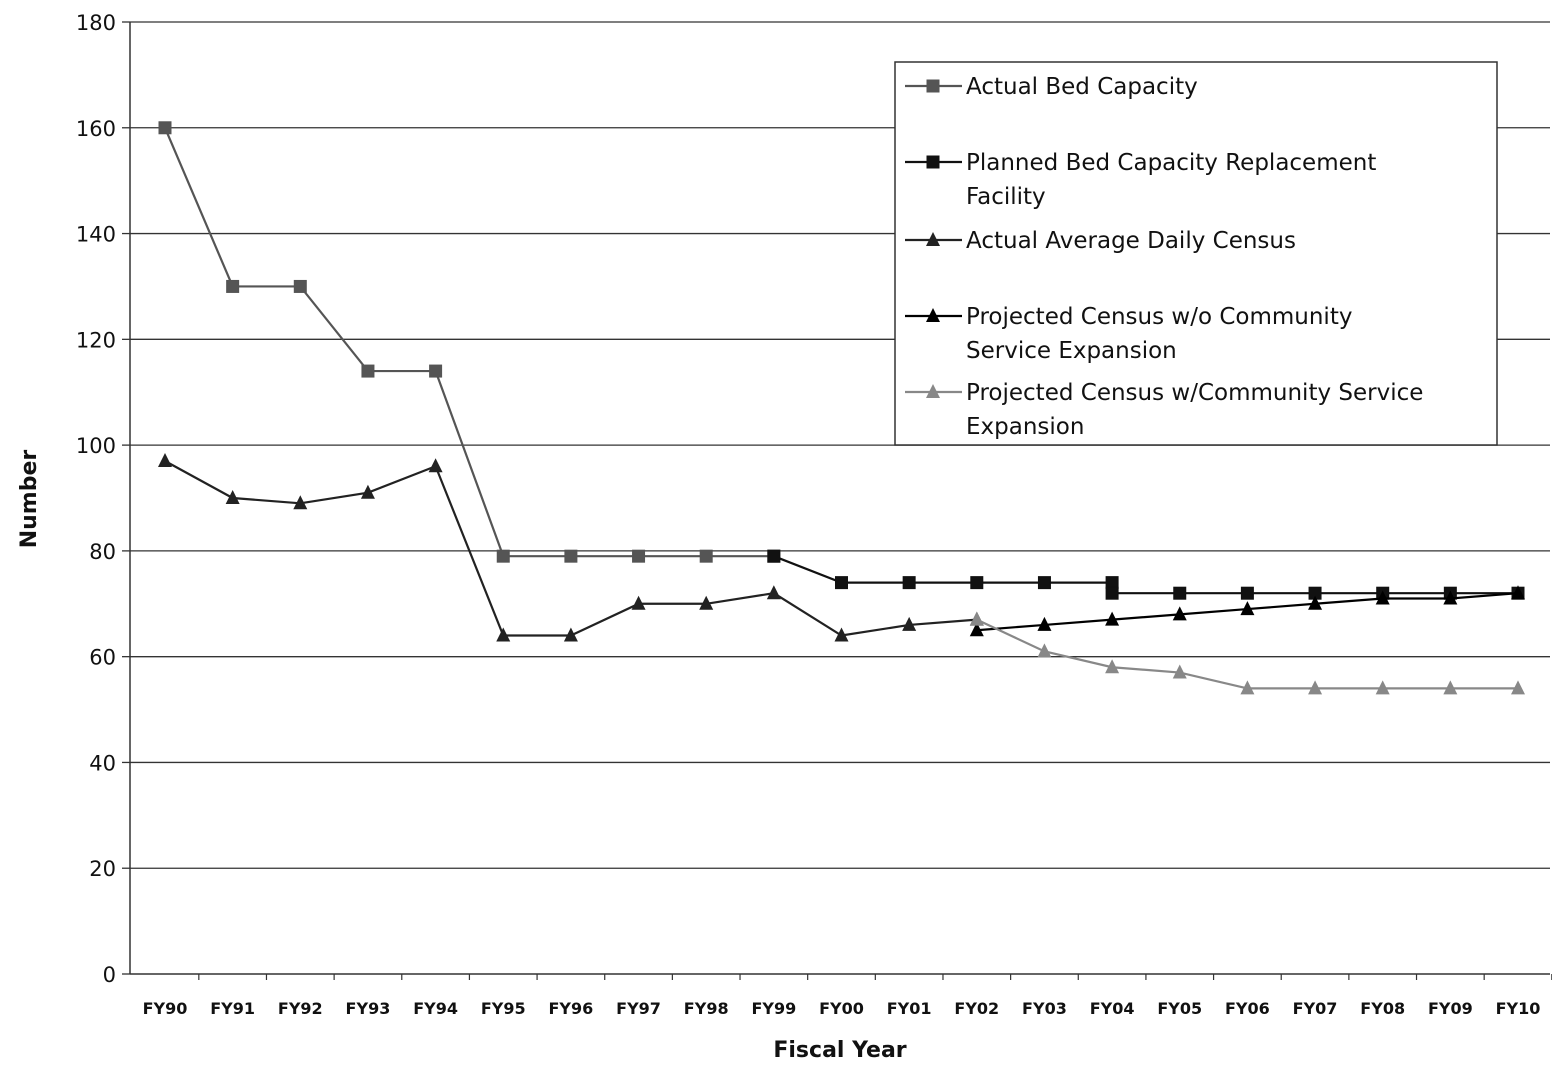 The image size is (1552, 1067). I want to click on y-axis-title: Number, so click(29, 499).